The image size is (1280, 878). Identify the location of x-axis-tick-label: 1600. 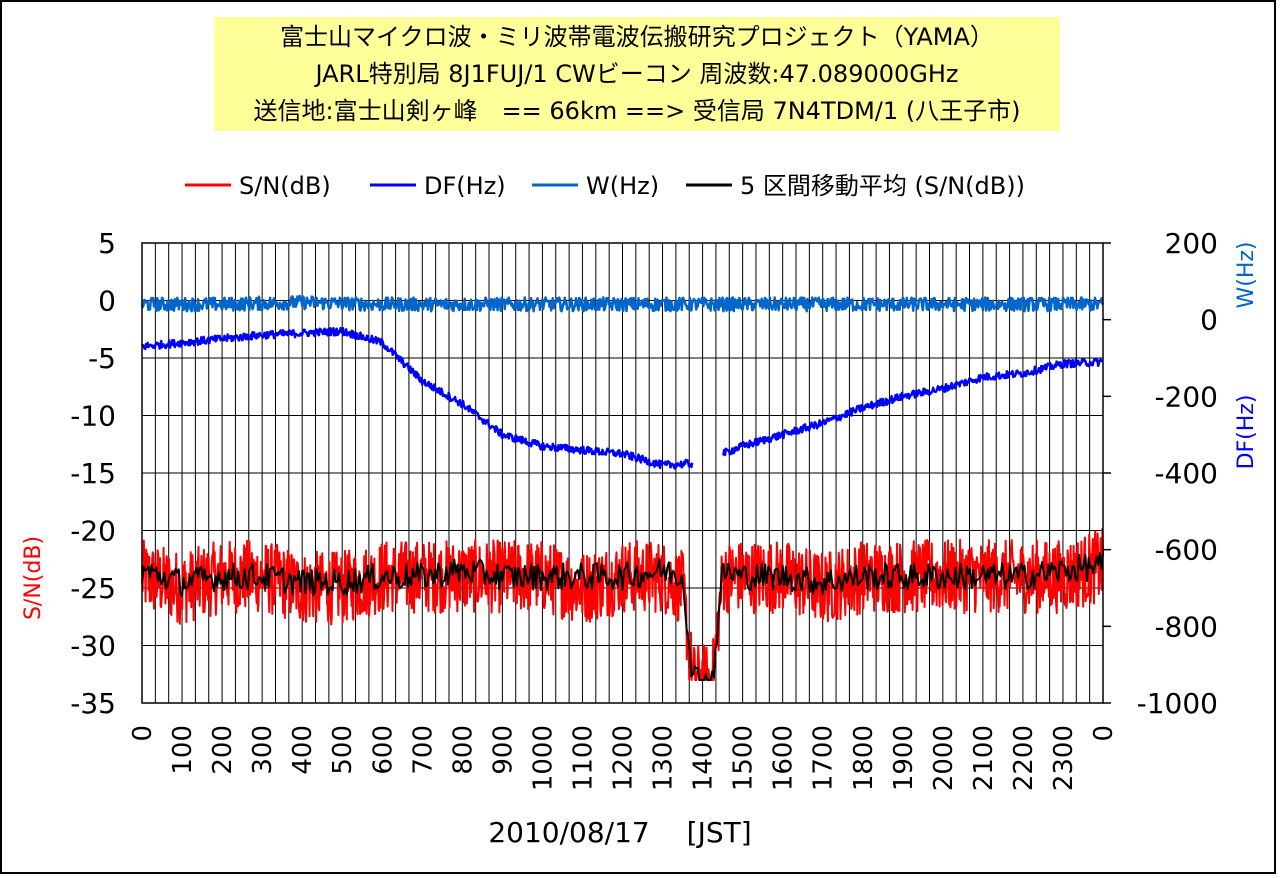
(784, 758).